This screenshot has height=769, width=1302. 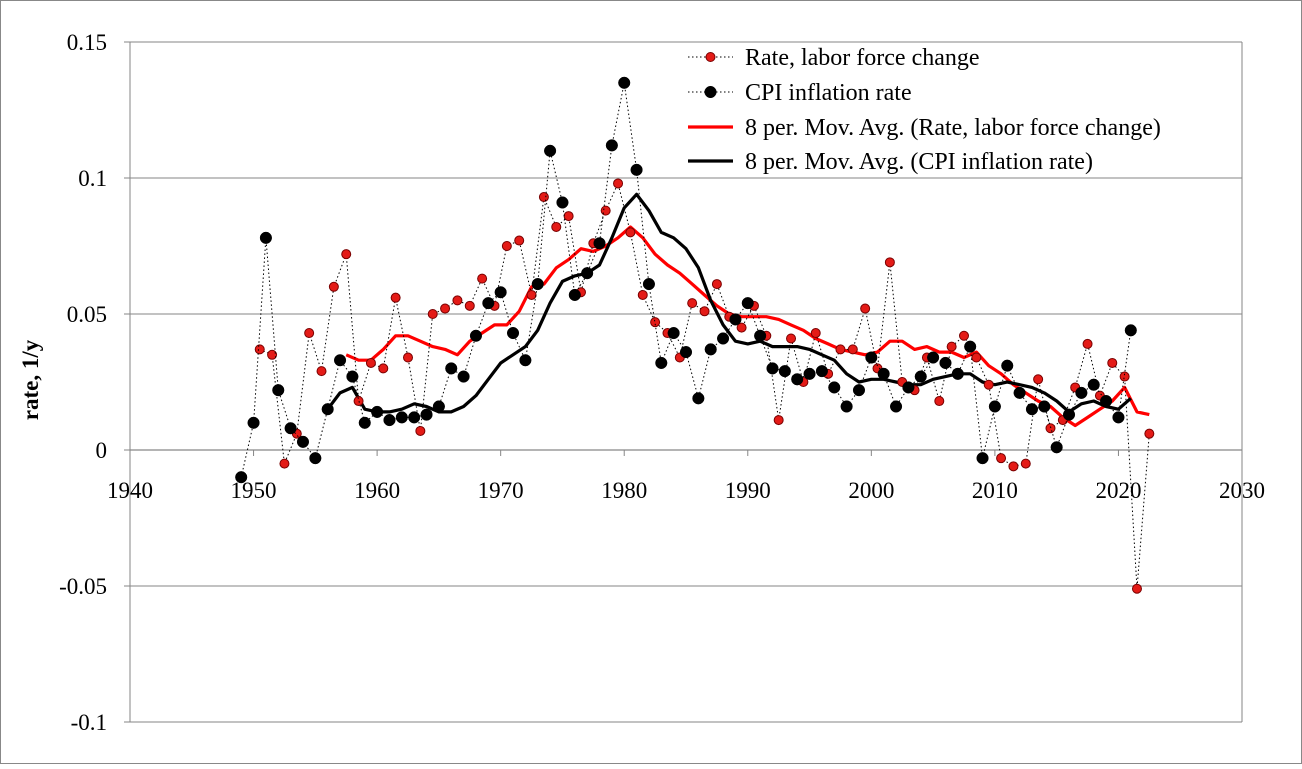 What do you see at coordinates (501, 490) in the screenshot?
I see `x-tick-label: 1970` at bounding box center [501, 490].